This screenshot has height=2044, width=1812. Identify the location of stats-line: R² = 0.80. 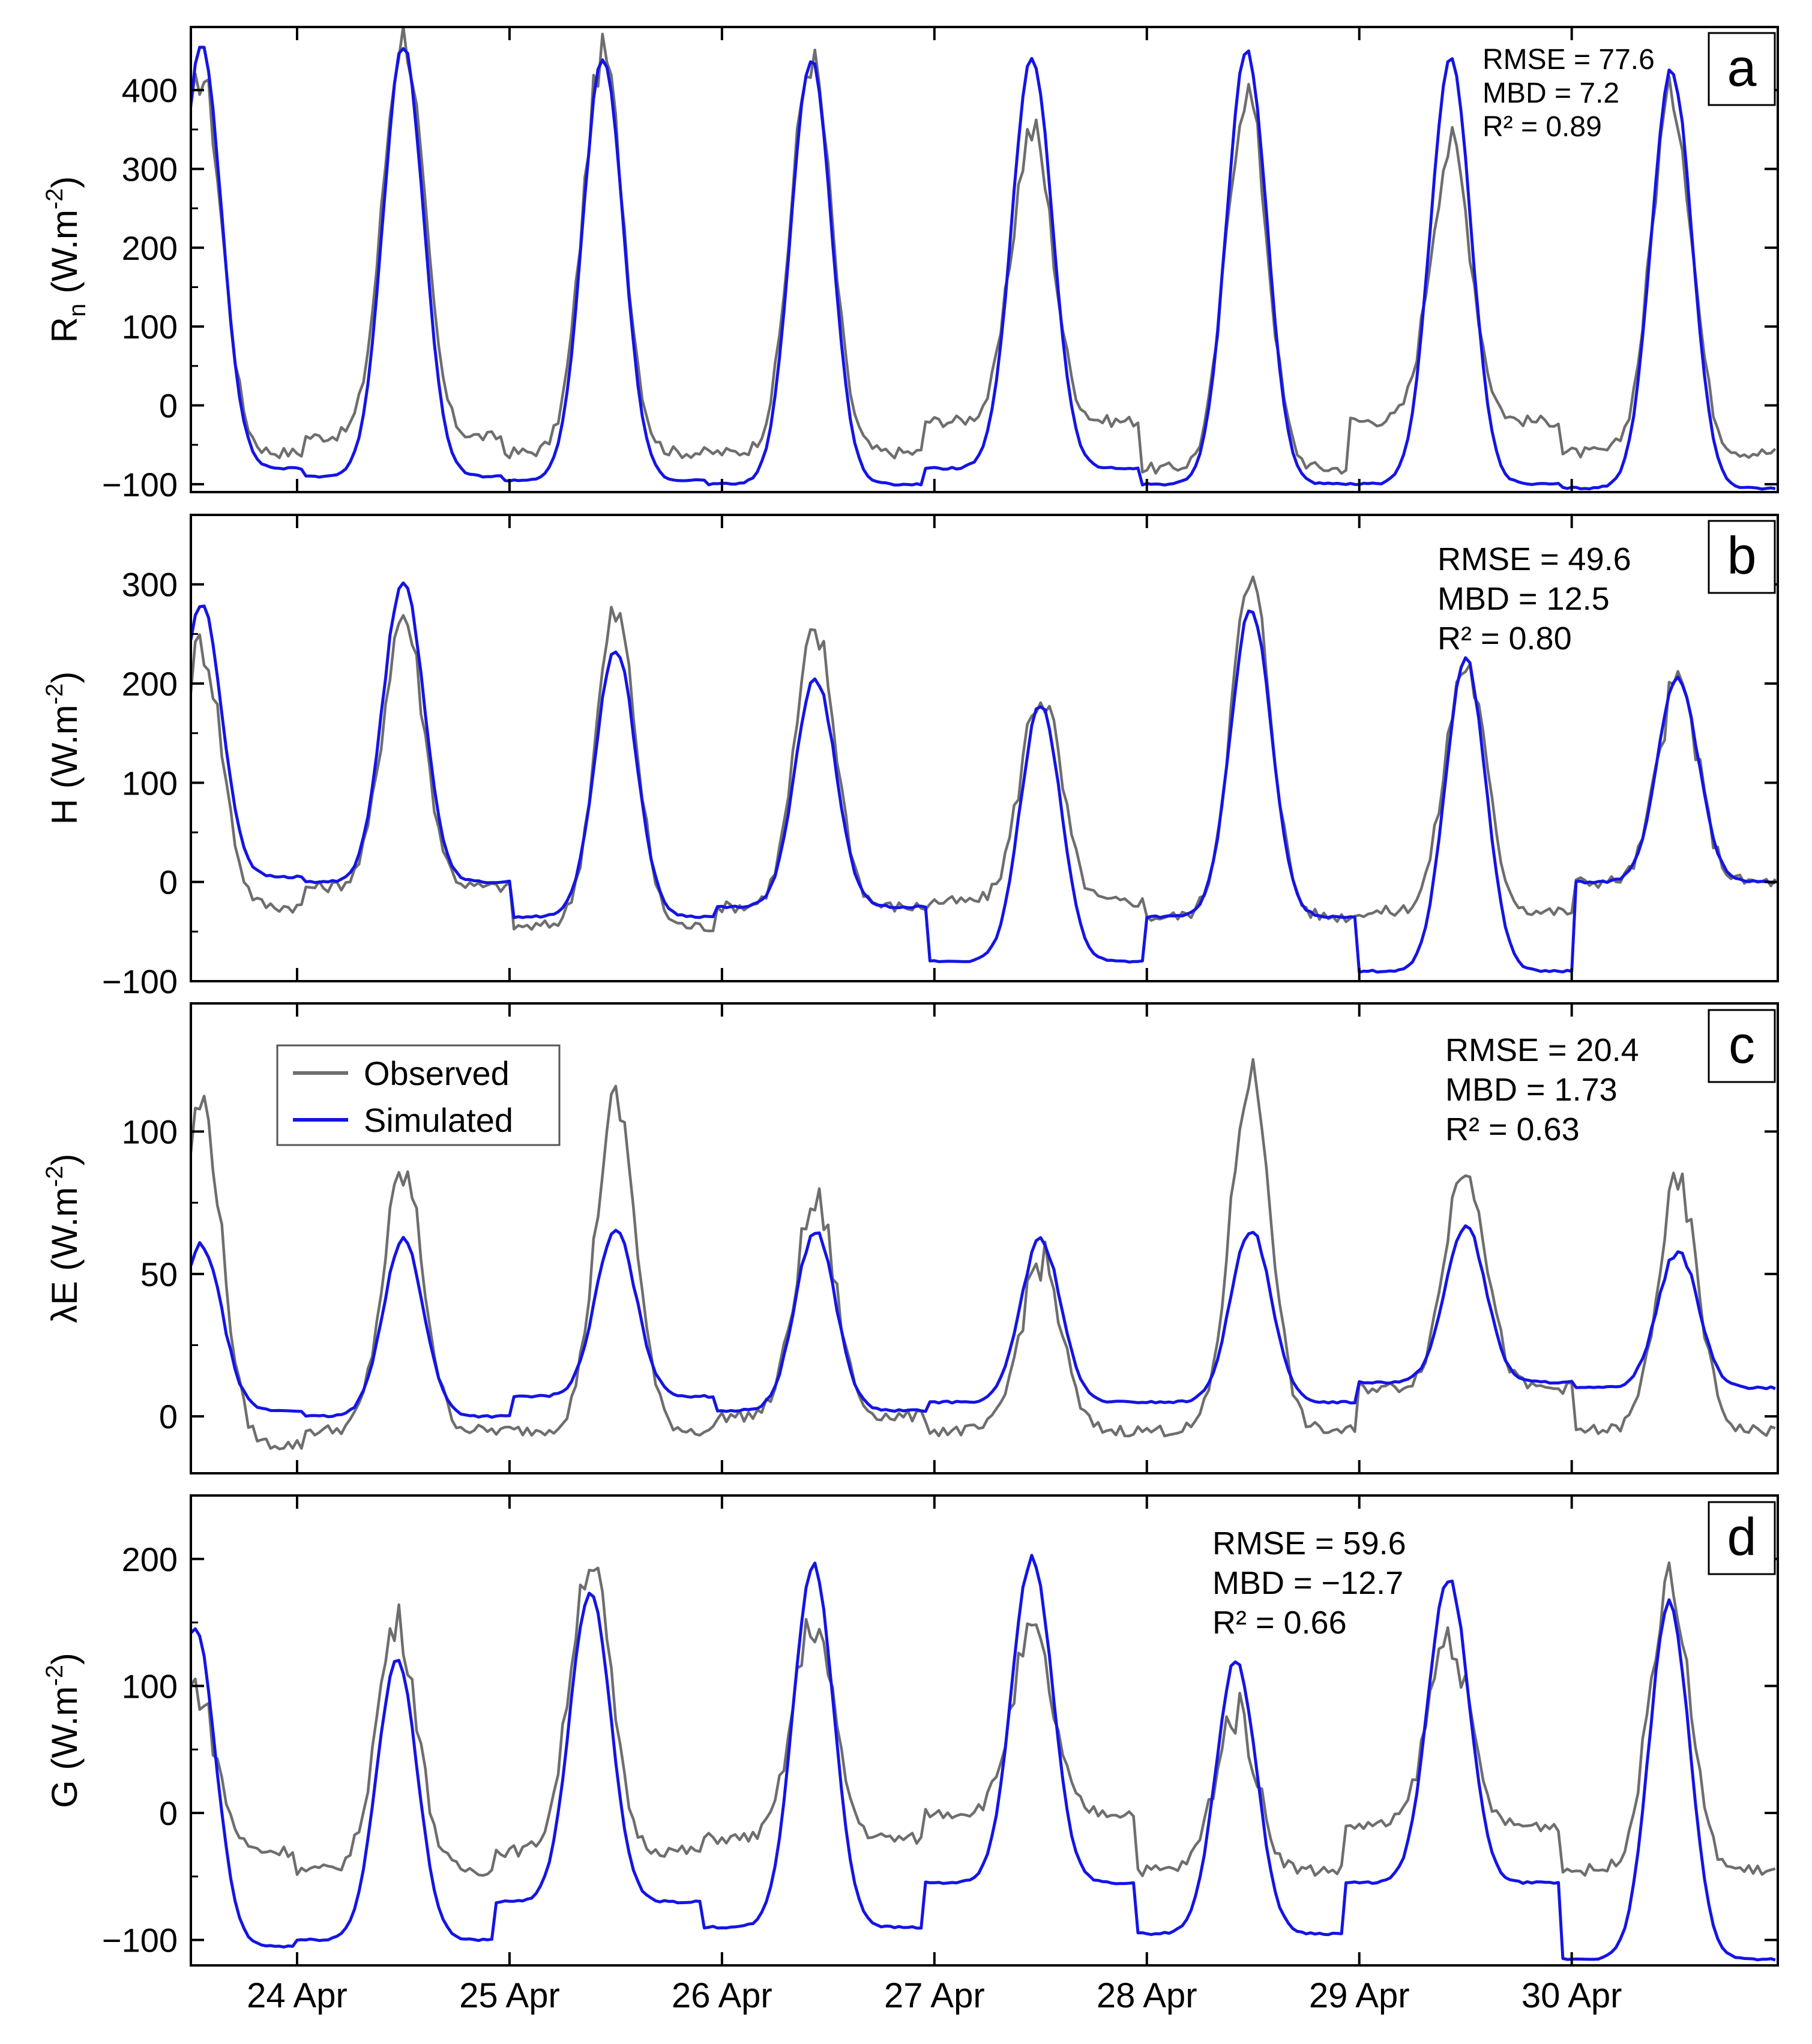
(1504, 639).